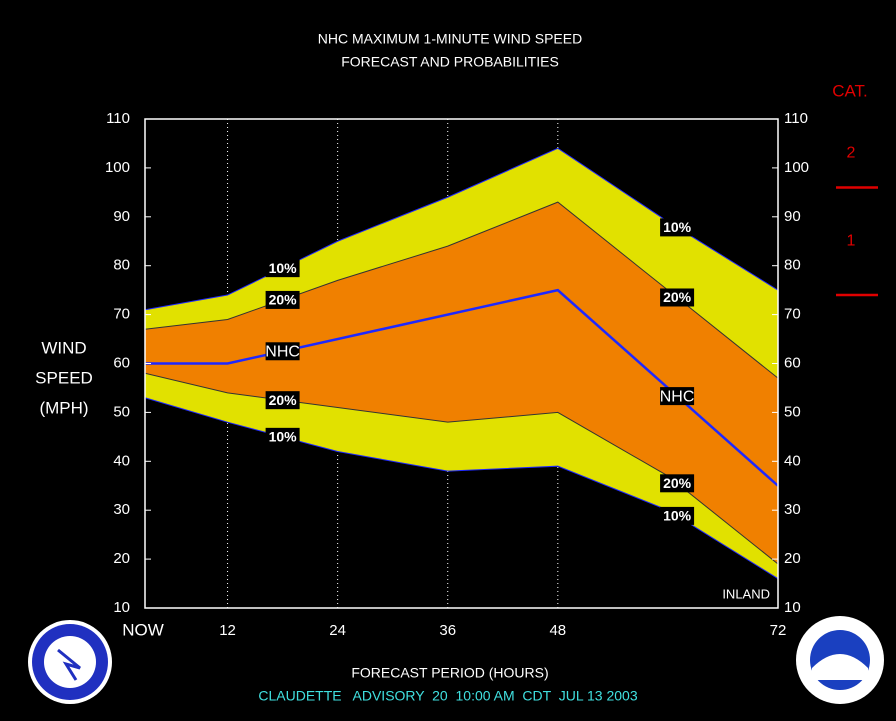 This screenshot has height=721, width=896. What do you see at coordinates (792, 607) in the screenshot?
I see `y-tick-label-right: 10` at bounding box center [792, 607].